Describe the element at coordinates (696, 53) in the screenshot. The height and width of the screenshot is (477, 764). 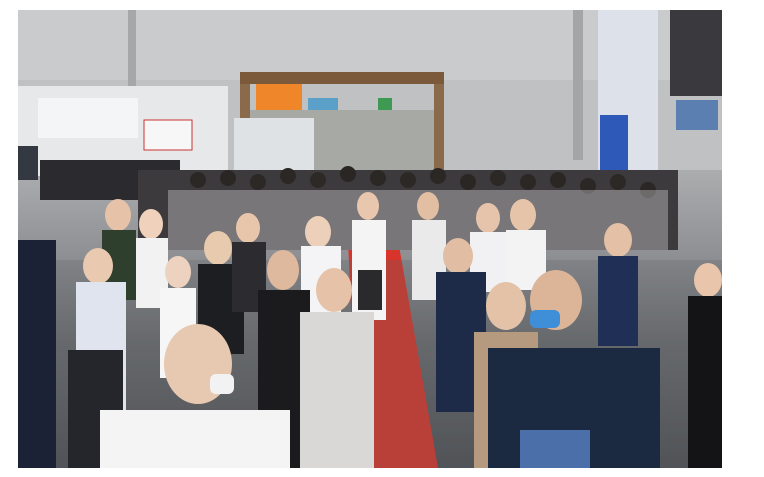
I see `dark-sign` at that location.